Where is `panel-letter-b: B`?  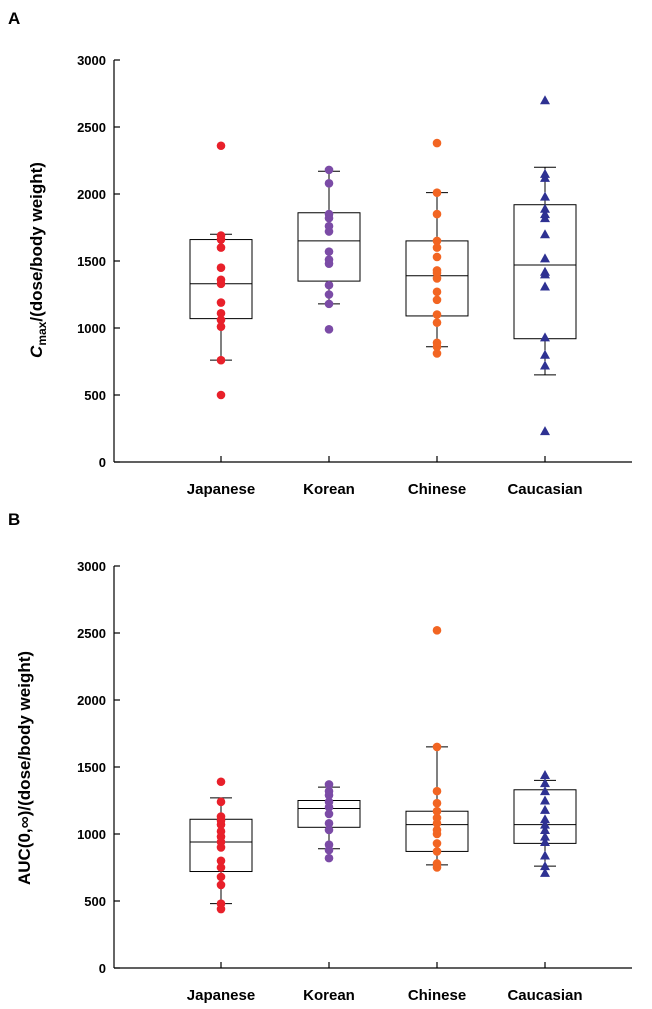 panel-letter-b: B is located at coordinates (14, 519).